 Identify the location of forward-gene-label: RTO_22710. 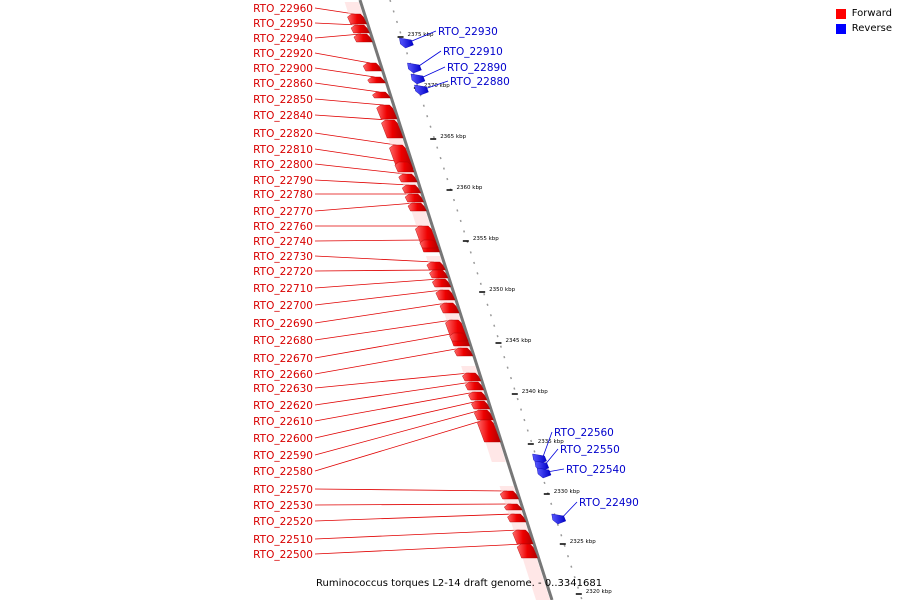
(283, 289).